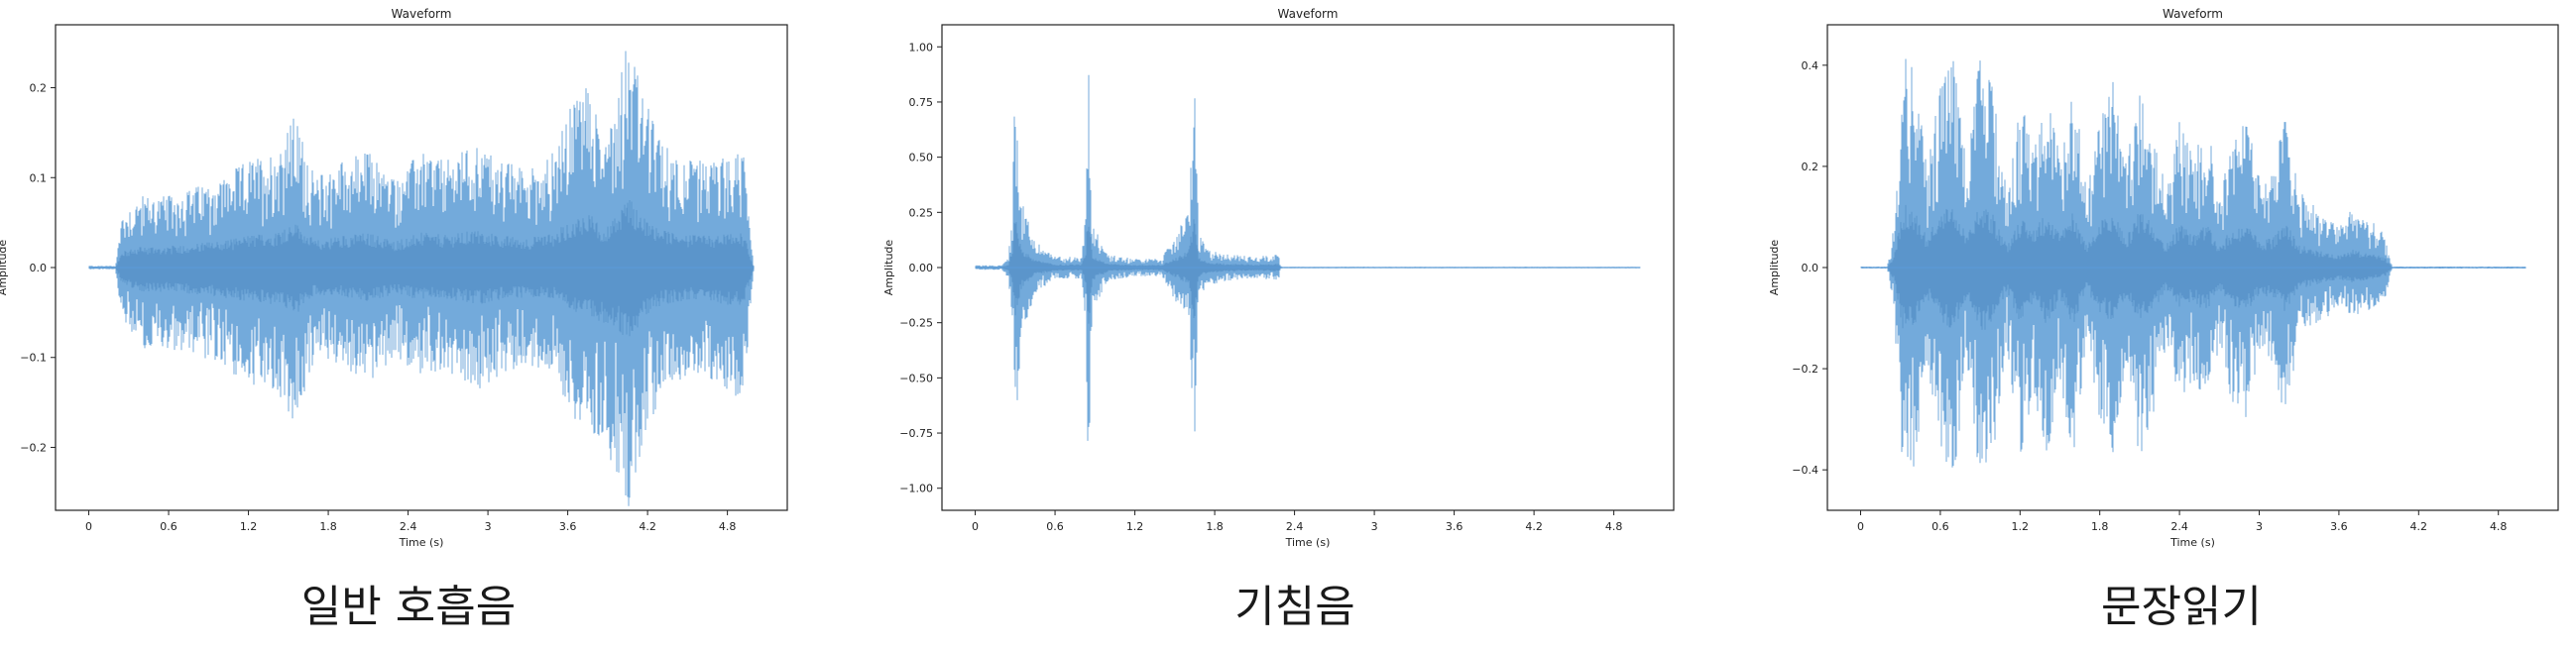 The height and width of the screenshot is (652, 2576). I want to click on y-tick-label: −0.25, so click(916, 323).